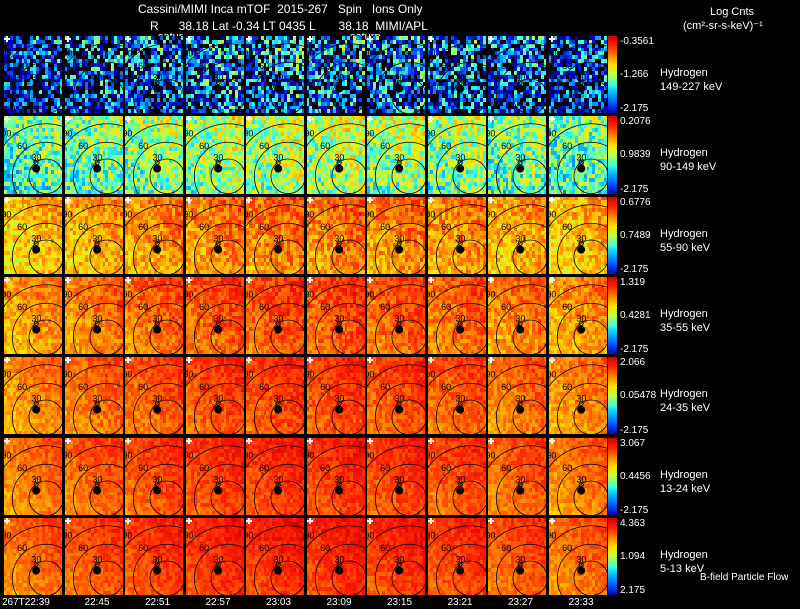 The image size is (800, 609). Describe the element at coordinates (460, 603) in the screenshot. I see `time-tick-label: 23:21` at that location.